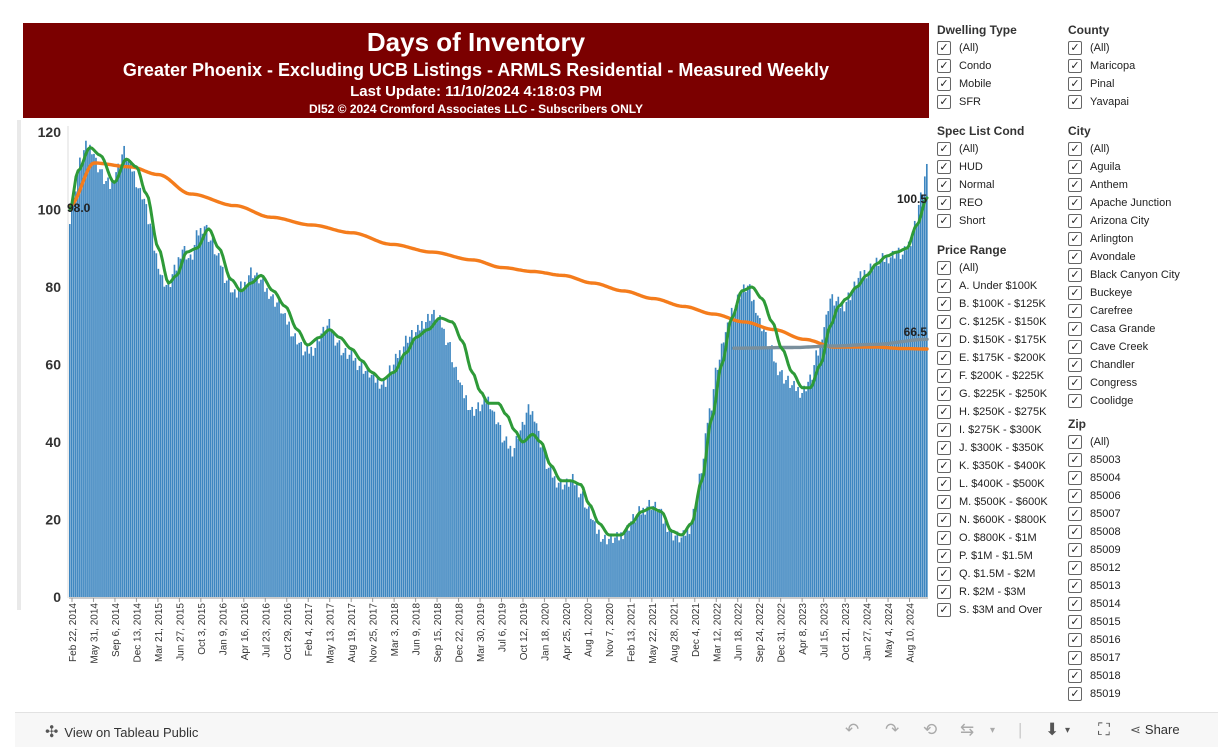 The width and height of the screenshot is (1218, 750). I want to click on filter-option: ✓ 85018, so click(1138, 676).